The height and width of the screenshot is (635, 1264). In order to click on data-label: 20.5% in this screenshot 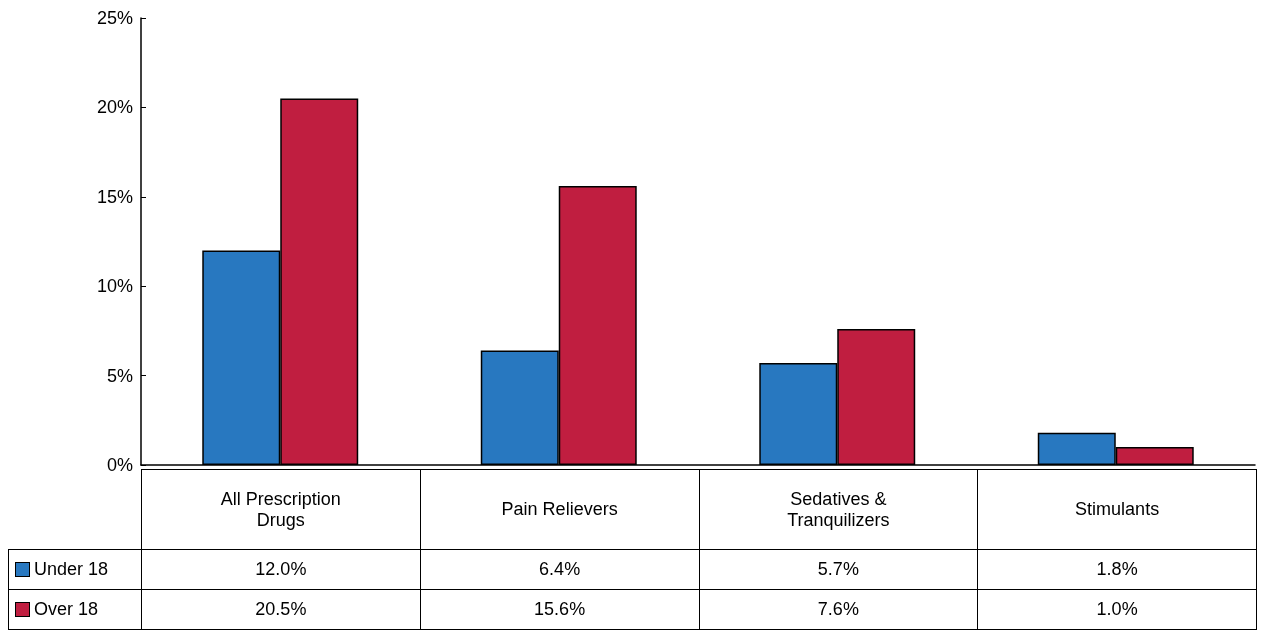, I will do `click(281, 609)`.